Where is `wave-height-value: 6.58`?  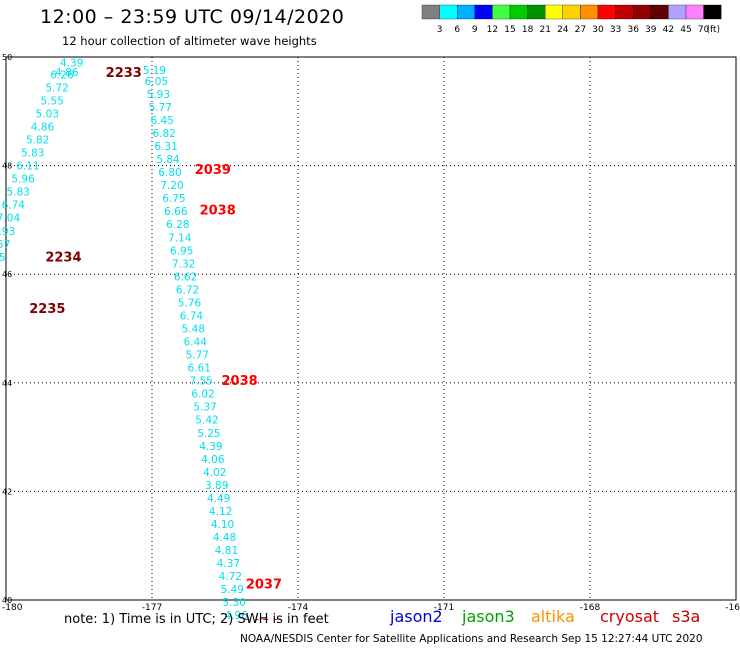 wave-height-value: 6.58 is located at coordinates (0, 271).